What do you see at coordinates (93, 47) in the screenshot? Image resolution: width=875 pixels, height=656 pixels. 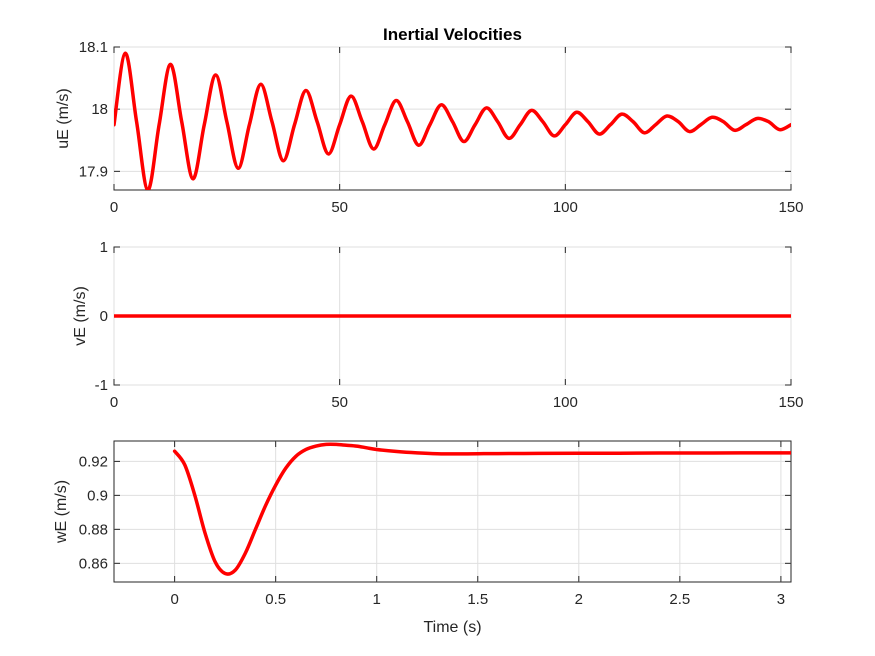 I see `y-tick-label: 18.1` at bounding box center [93, 47].